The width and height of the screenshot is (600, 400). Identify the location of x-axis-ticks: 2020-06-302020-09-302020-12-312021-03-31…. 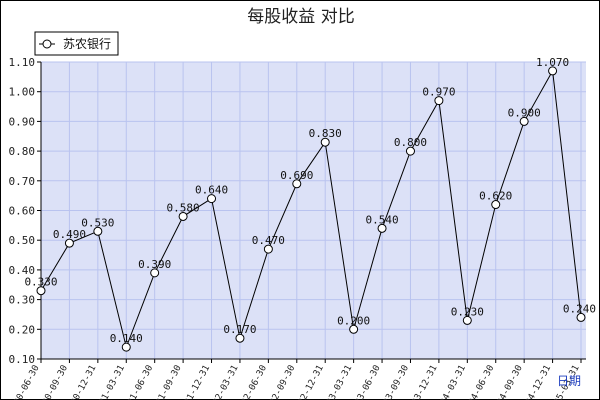
(294, 379).